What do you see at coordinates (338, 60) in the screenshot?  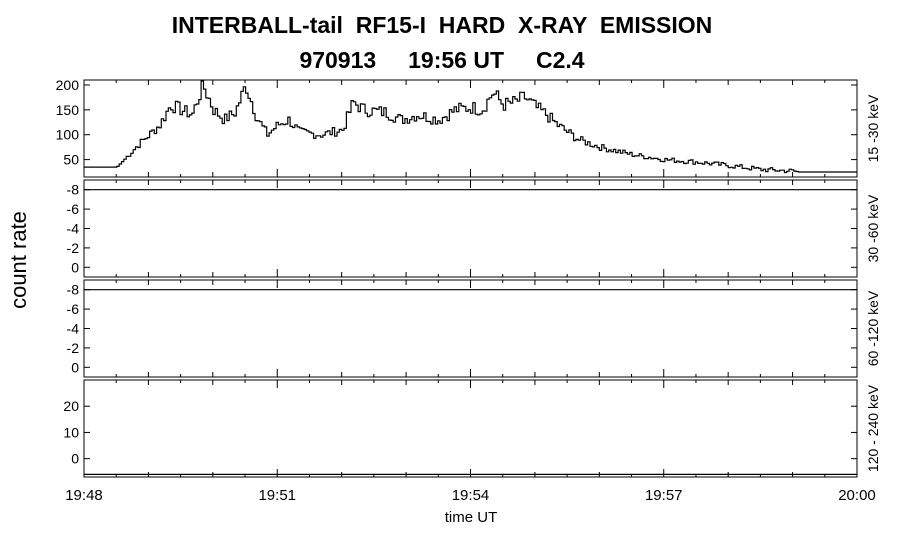 I see `title-date: 970913` at bounding box center [338, 60].